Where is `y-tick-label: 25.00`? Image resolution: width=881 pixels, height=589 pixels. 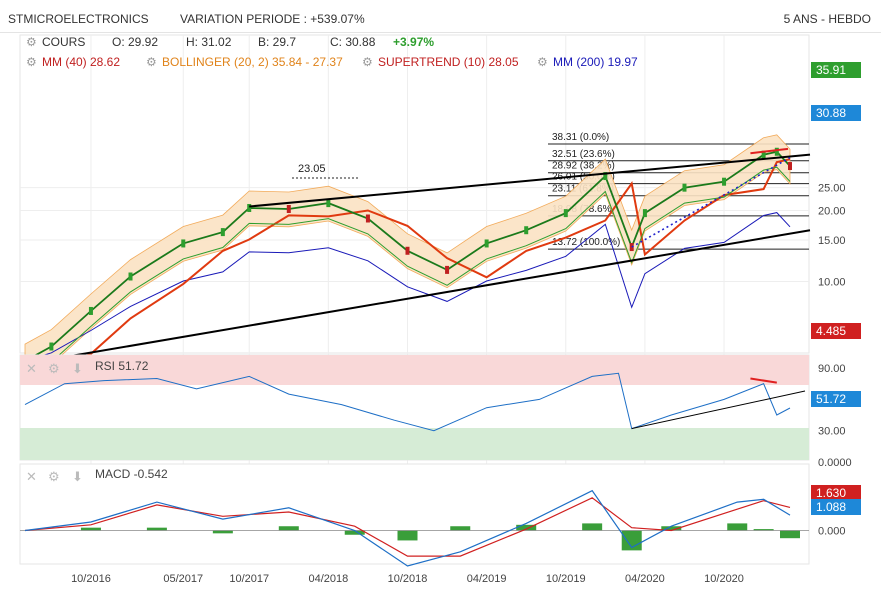 y-tick-label: 25.00 is located at coordinates (832, 189).